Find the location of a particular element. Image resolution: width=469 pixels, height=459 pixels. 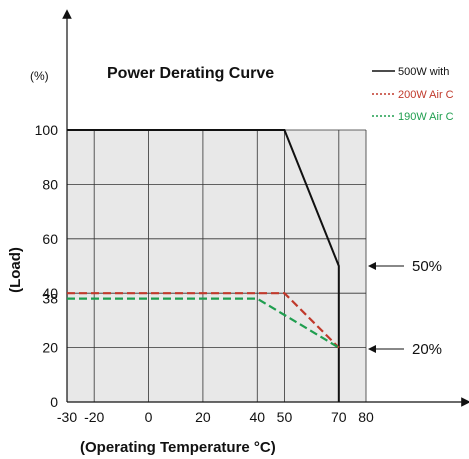

chart-title: Power Derating Curve is located at coordinates (190, 73).